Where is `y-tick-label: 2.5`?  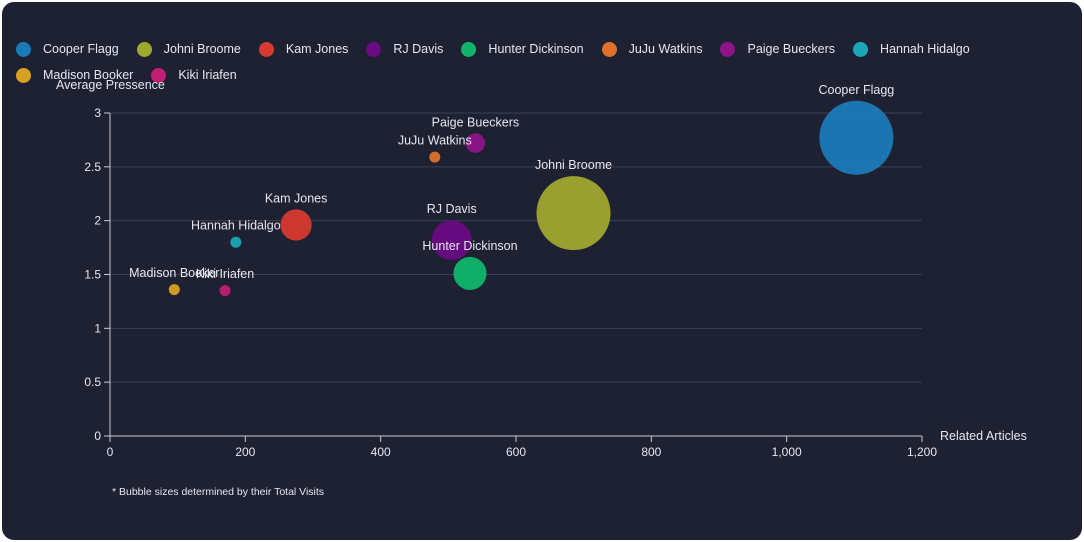 y-tick-label: 2.5 is located at coordinates (92, 167).